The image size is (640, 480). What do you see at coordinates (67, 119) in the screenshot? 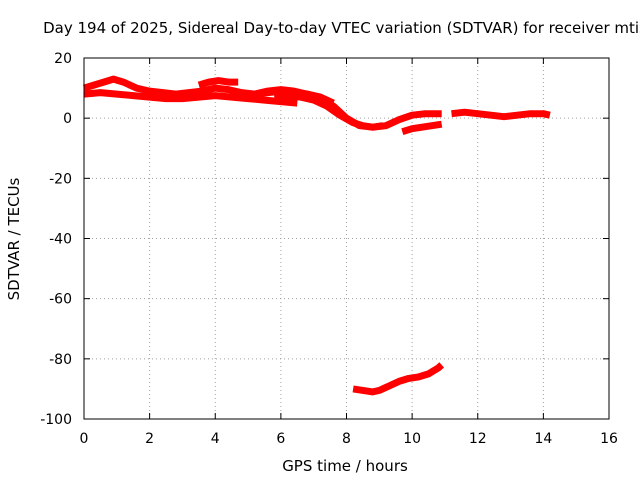
I see `y-tick-label: 0` at bounding box center [67, 119].